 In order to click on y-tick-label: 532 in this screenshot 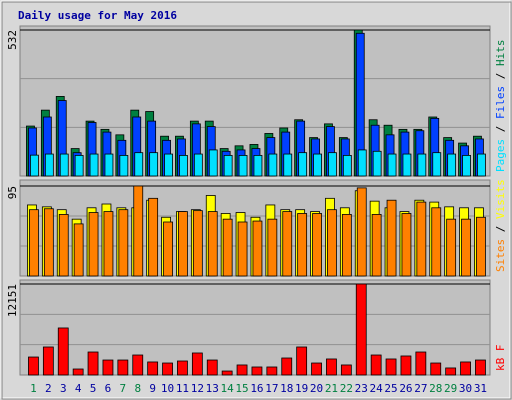, I will do `click(12, 40)`.